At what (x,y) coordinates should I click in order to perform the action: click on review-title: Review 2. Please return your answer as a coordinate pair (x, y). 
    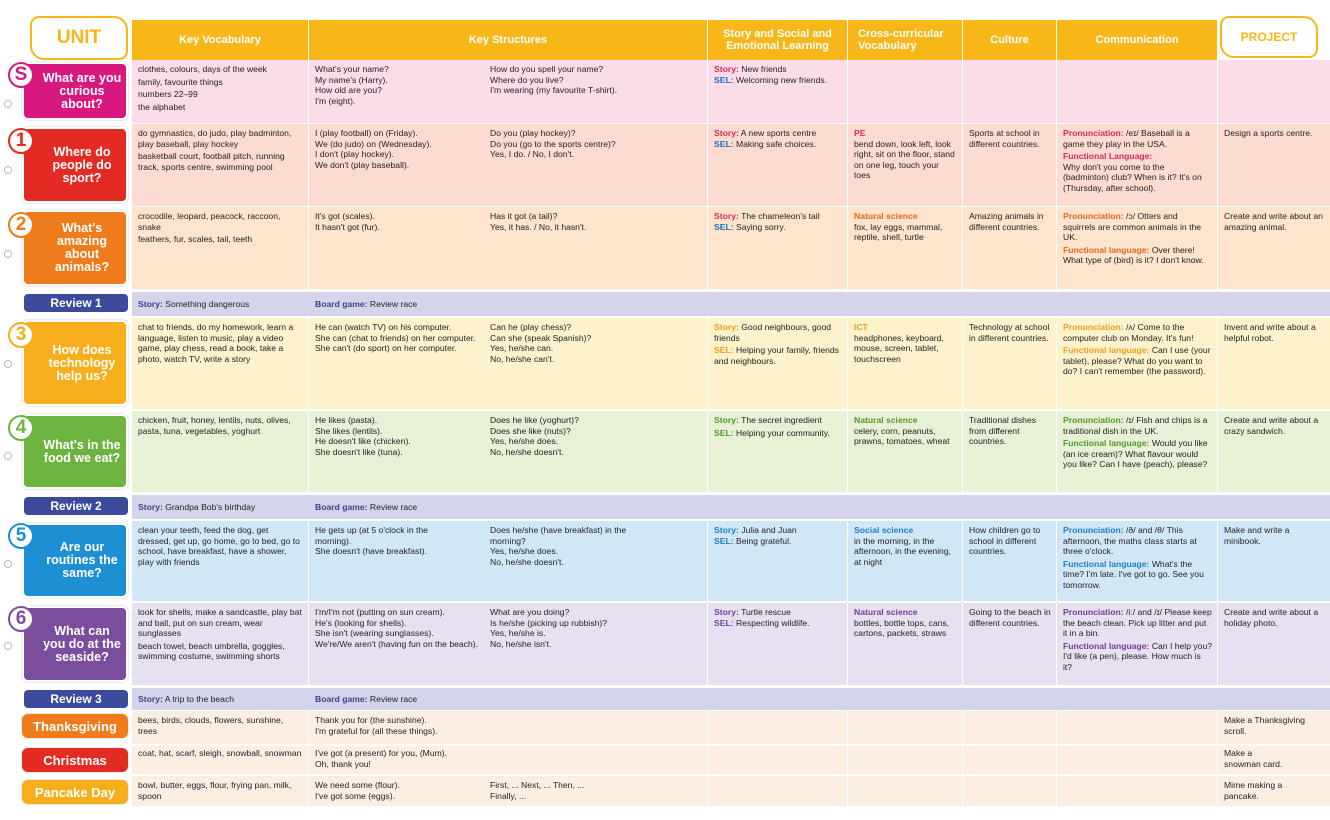
    Looking at the image, I should click on (76, 506).